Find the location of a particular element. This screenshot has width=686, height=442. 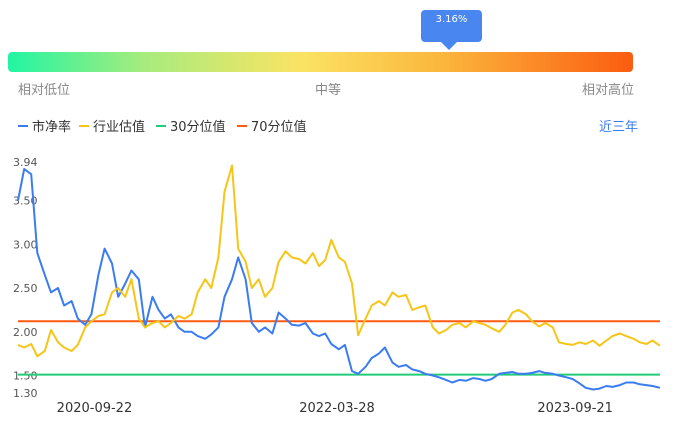

range-selector-button: 近三年 is located at coordinates (619, 127).